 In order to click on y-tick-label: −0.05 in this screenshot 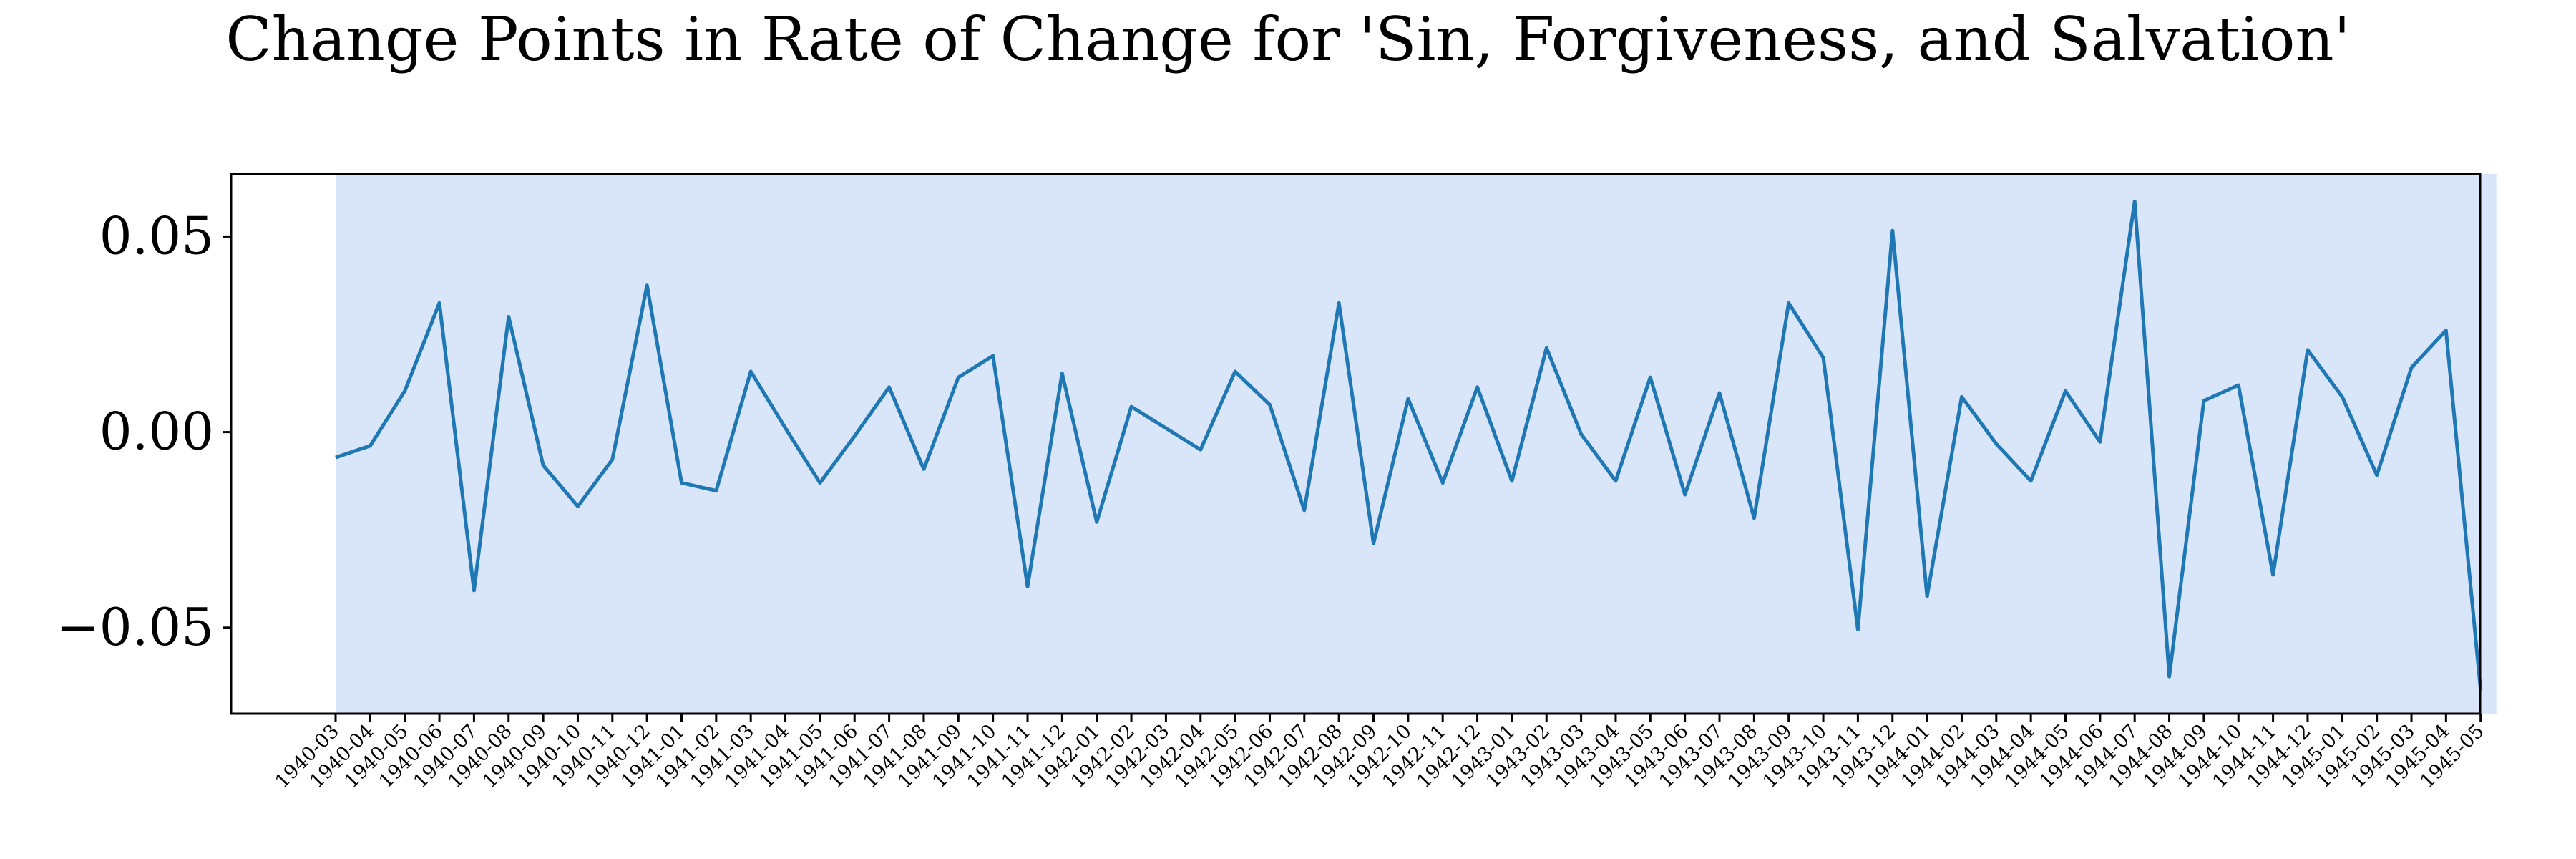, I will do `click(135, 627)`.